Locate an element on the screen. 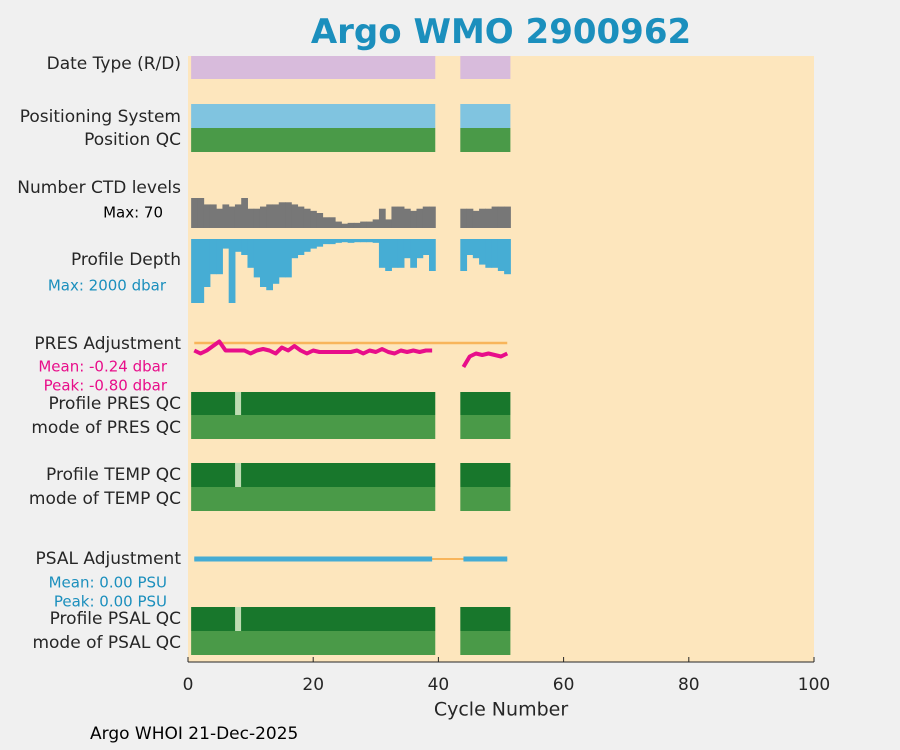  ctd-max-label: Max: 70 is located at coordinates (133, 213).